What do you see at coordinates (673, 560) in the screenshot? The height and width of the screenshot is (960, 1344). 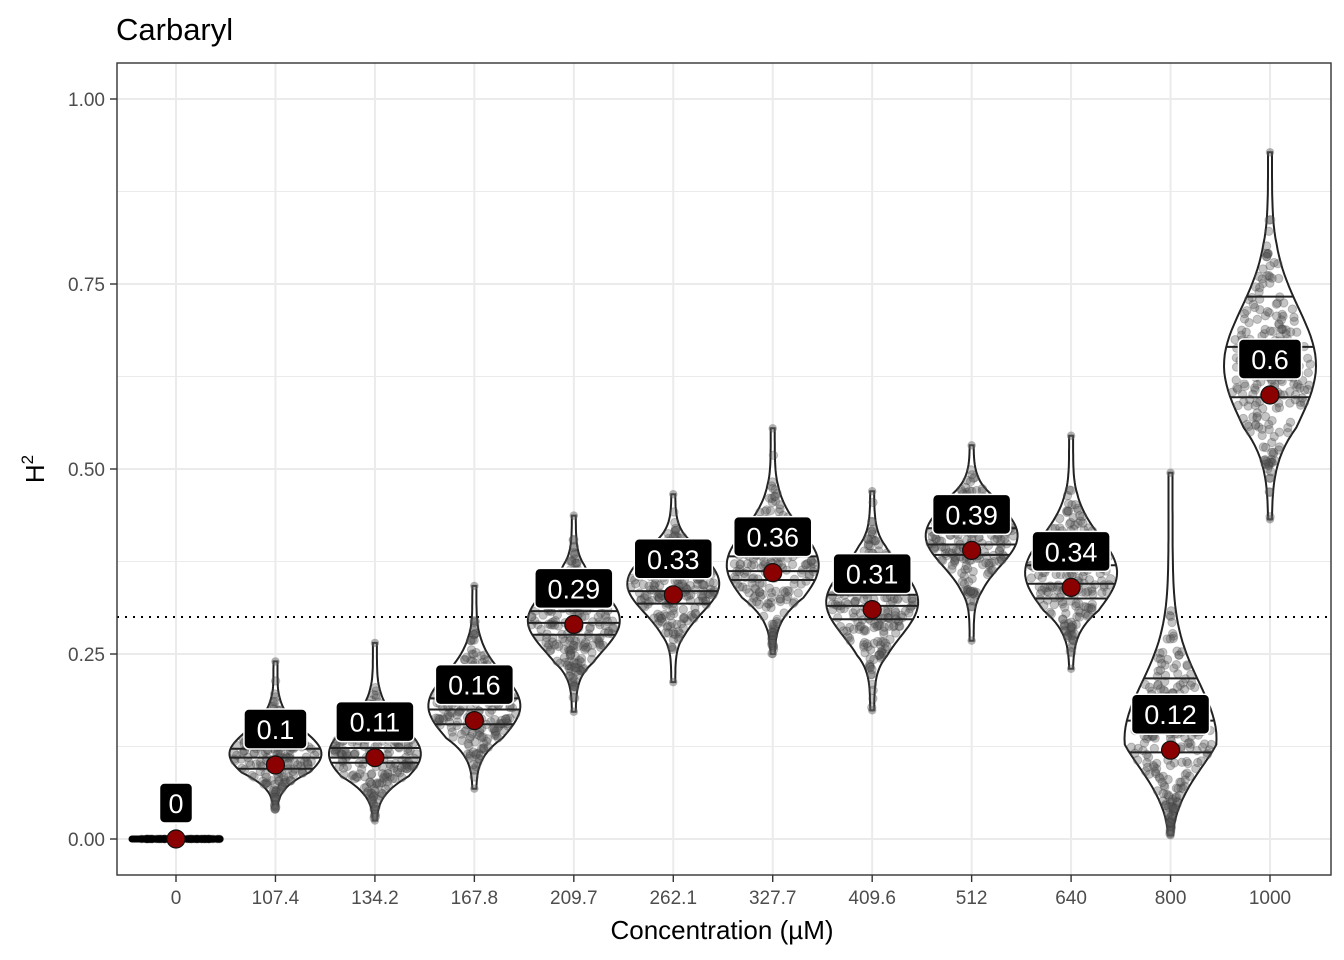 I see `median-label-text: 0.33` at bounding box center [673, 560].